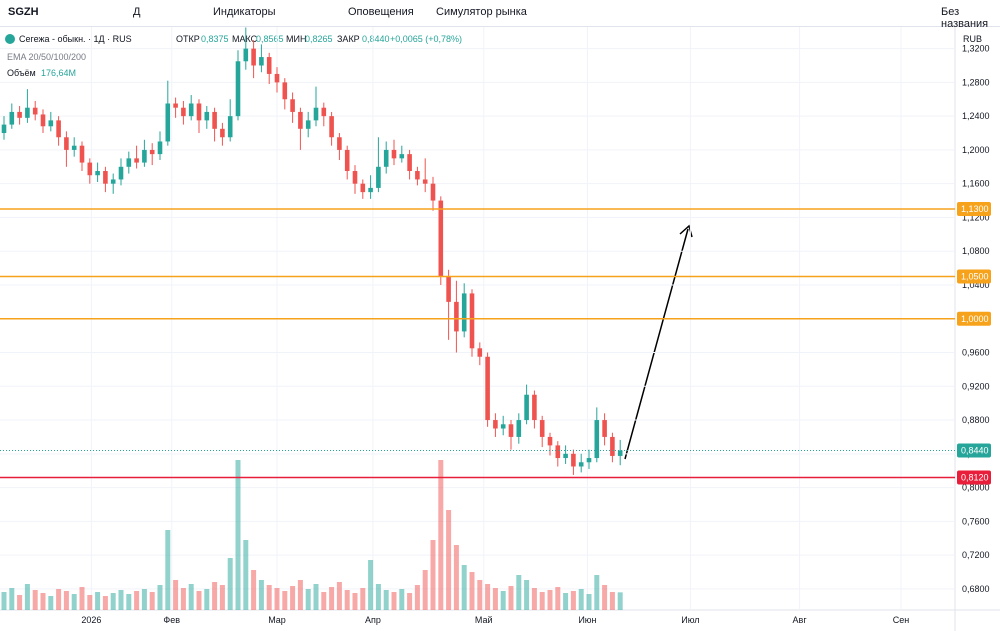 Image resolution: width=1000 pixels, height=631 pixels. Describe the element at coordinates (587, 620) in the screenshot. I see `x-tick-label: Июн` at that location.